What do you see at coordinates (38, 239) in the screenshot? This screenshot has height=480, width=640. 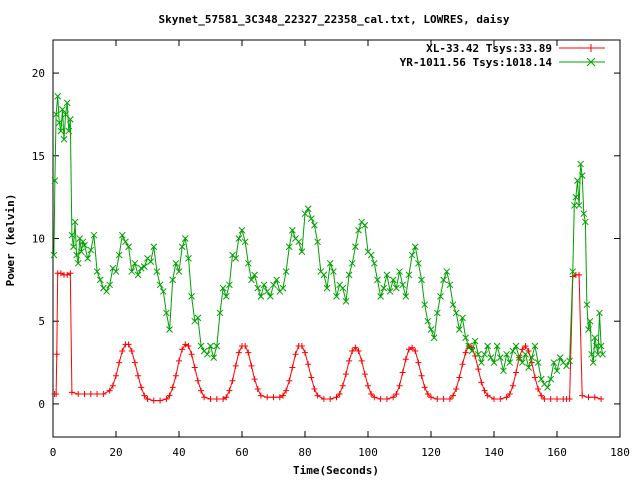 I see `y-tick-label: 10` at bounding box center [38, 239].